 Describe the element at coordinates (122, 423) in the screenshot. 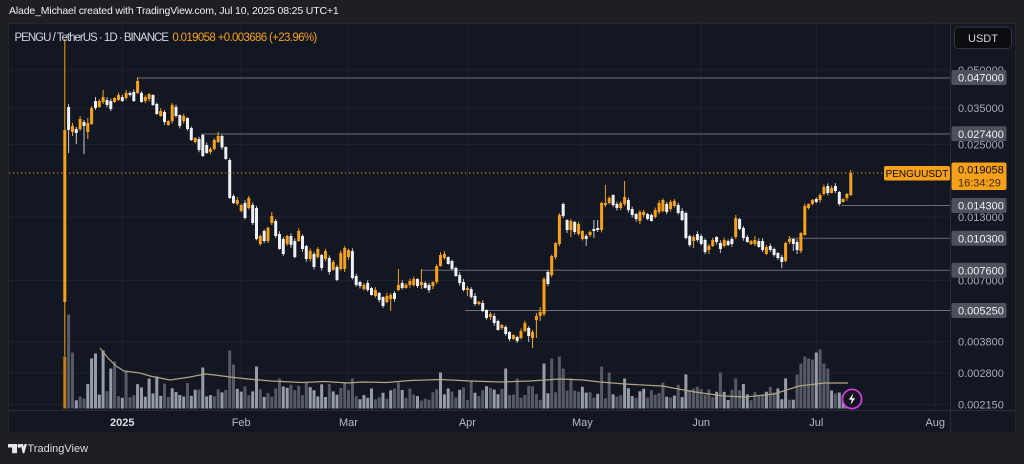

I see `svg-text: 2025` at that location.